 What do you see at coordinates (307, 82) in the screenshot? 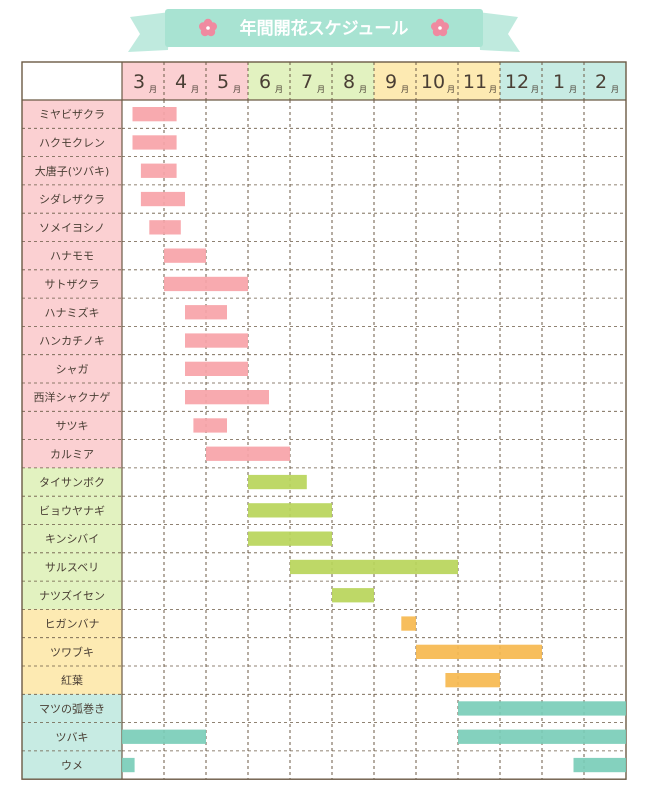
I see `month-label: 7` at bounding box center [307, 82].